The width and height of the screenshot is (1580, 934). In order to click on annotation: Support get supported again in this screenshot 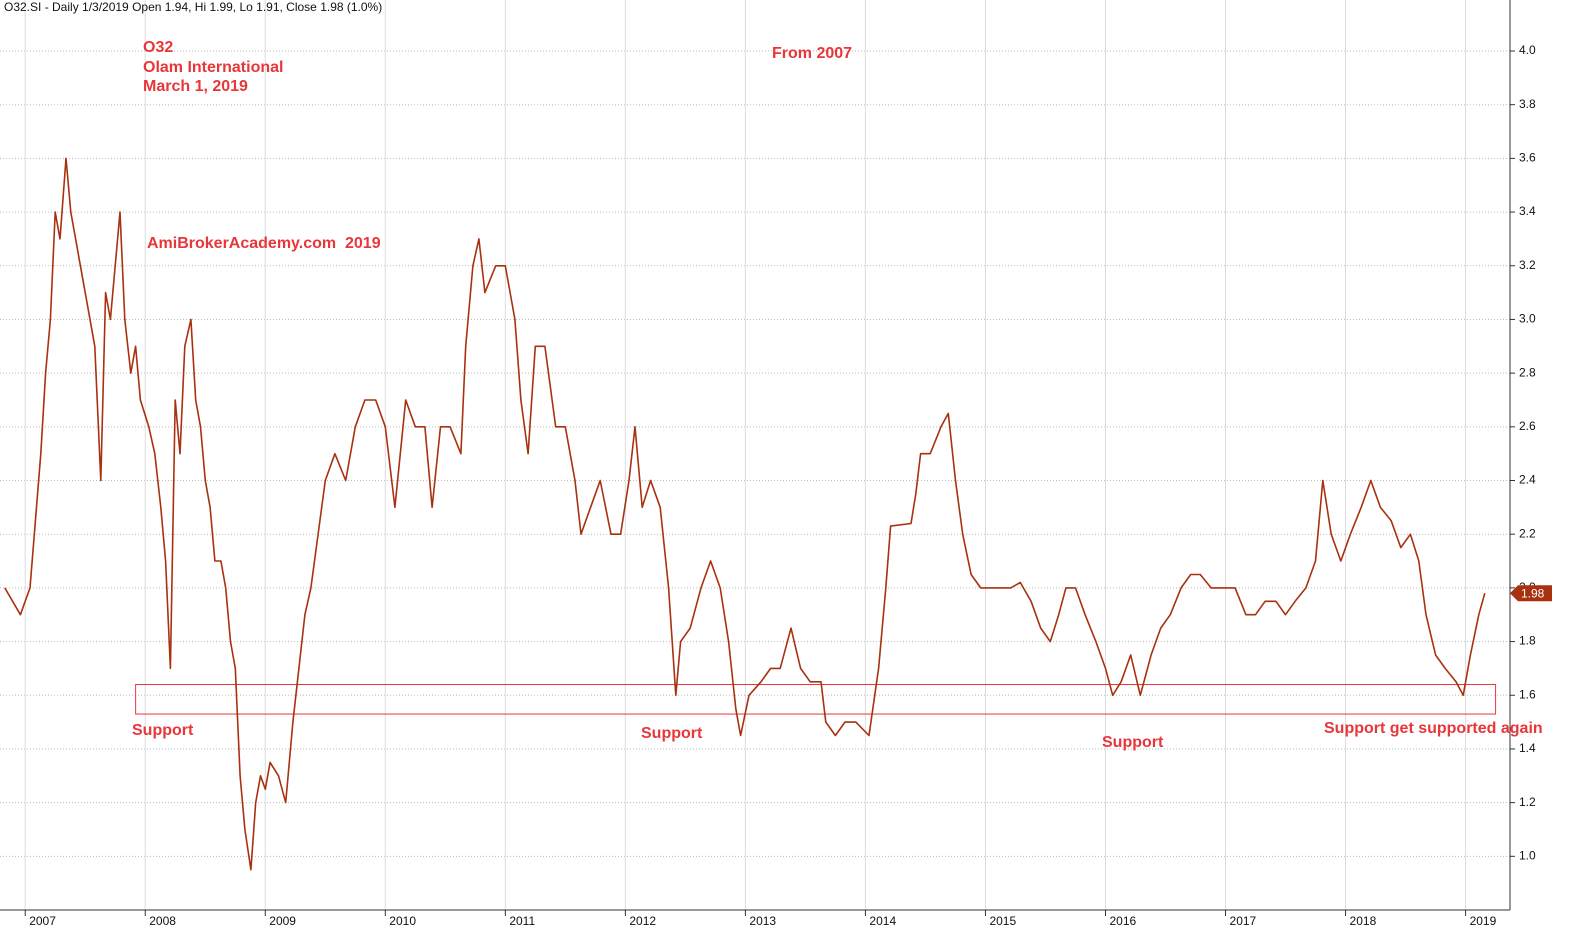, I will do `click(1433, 728)`.